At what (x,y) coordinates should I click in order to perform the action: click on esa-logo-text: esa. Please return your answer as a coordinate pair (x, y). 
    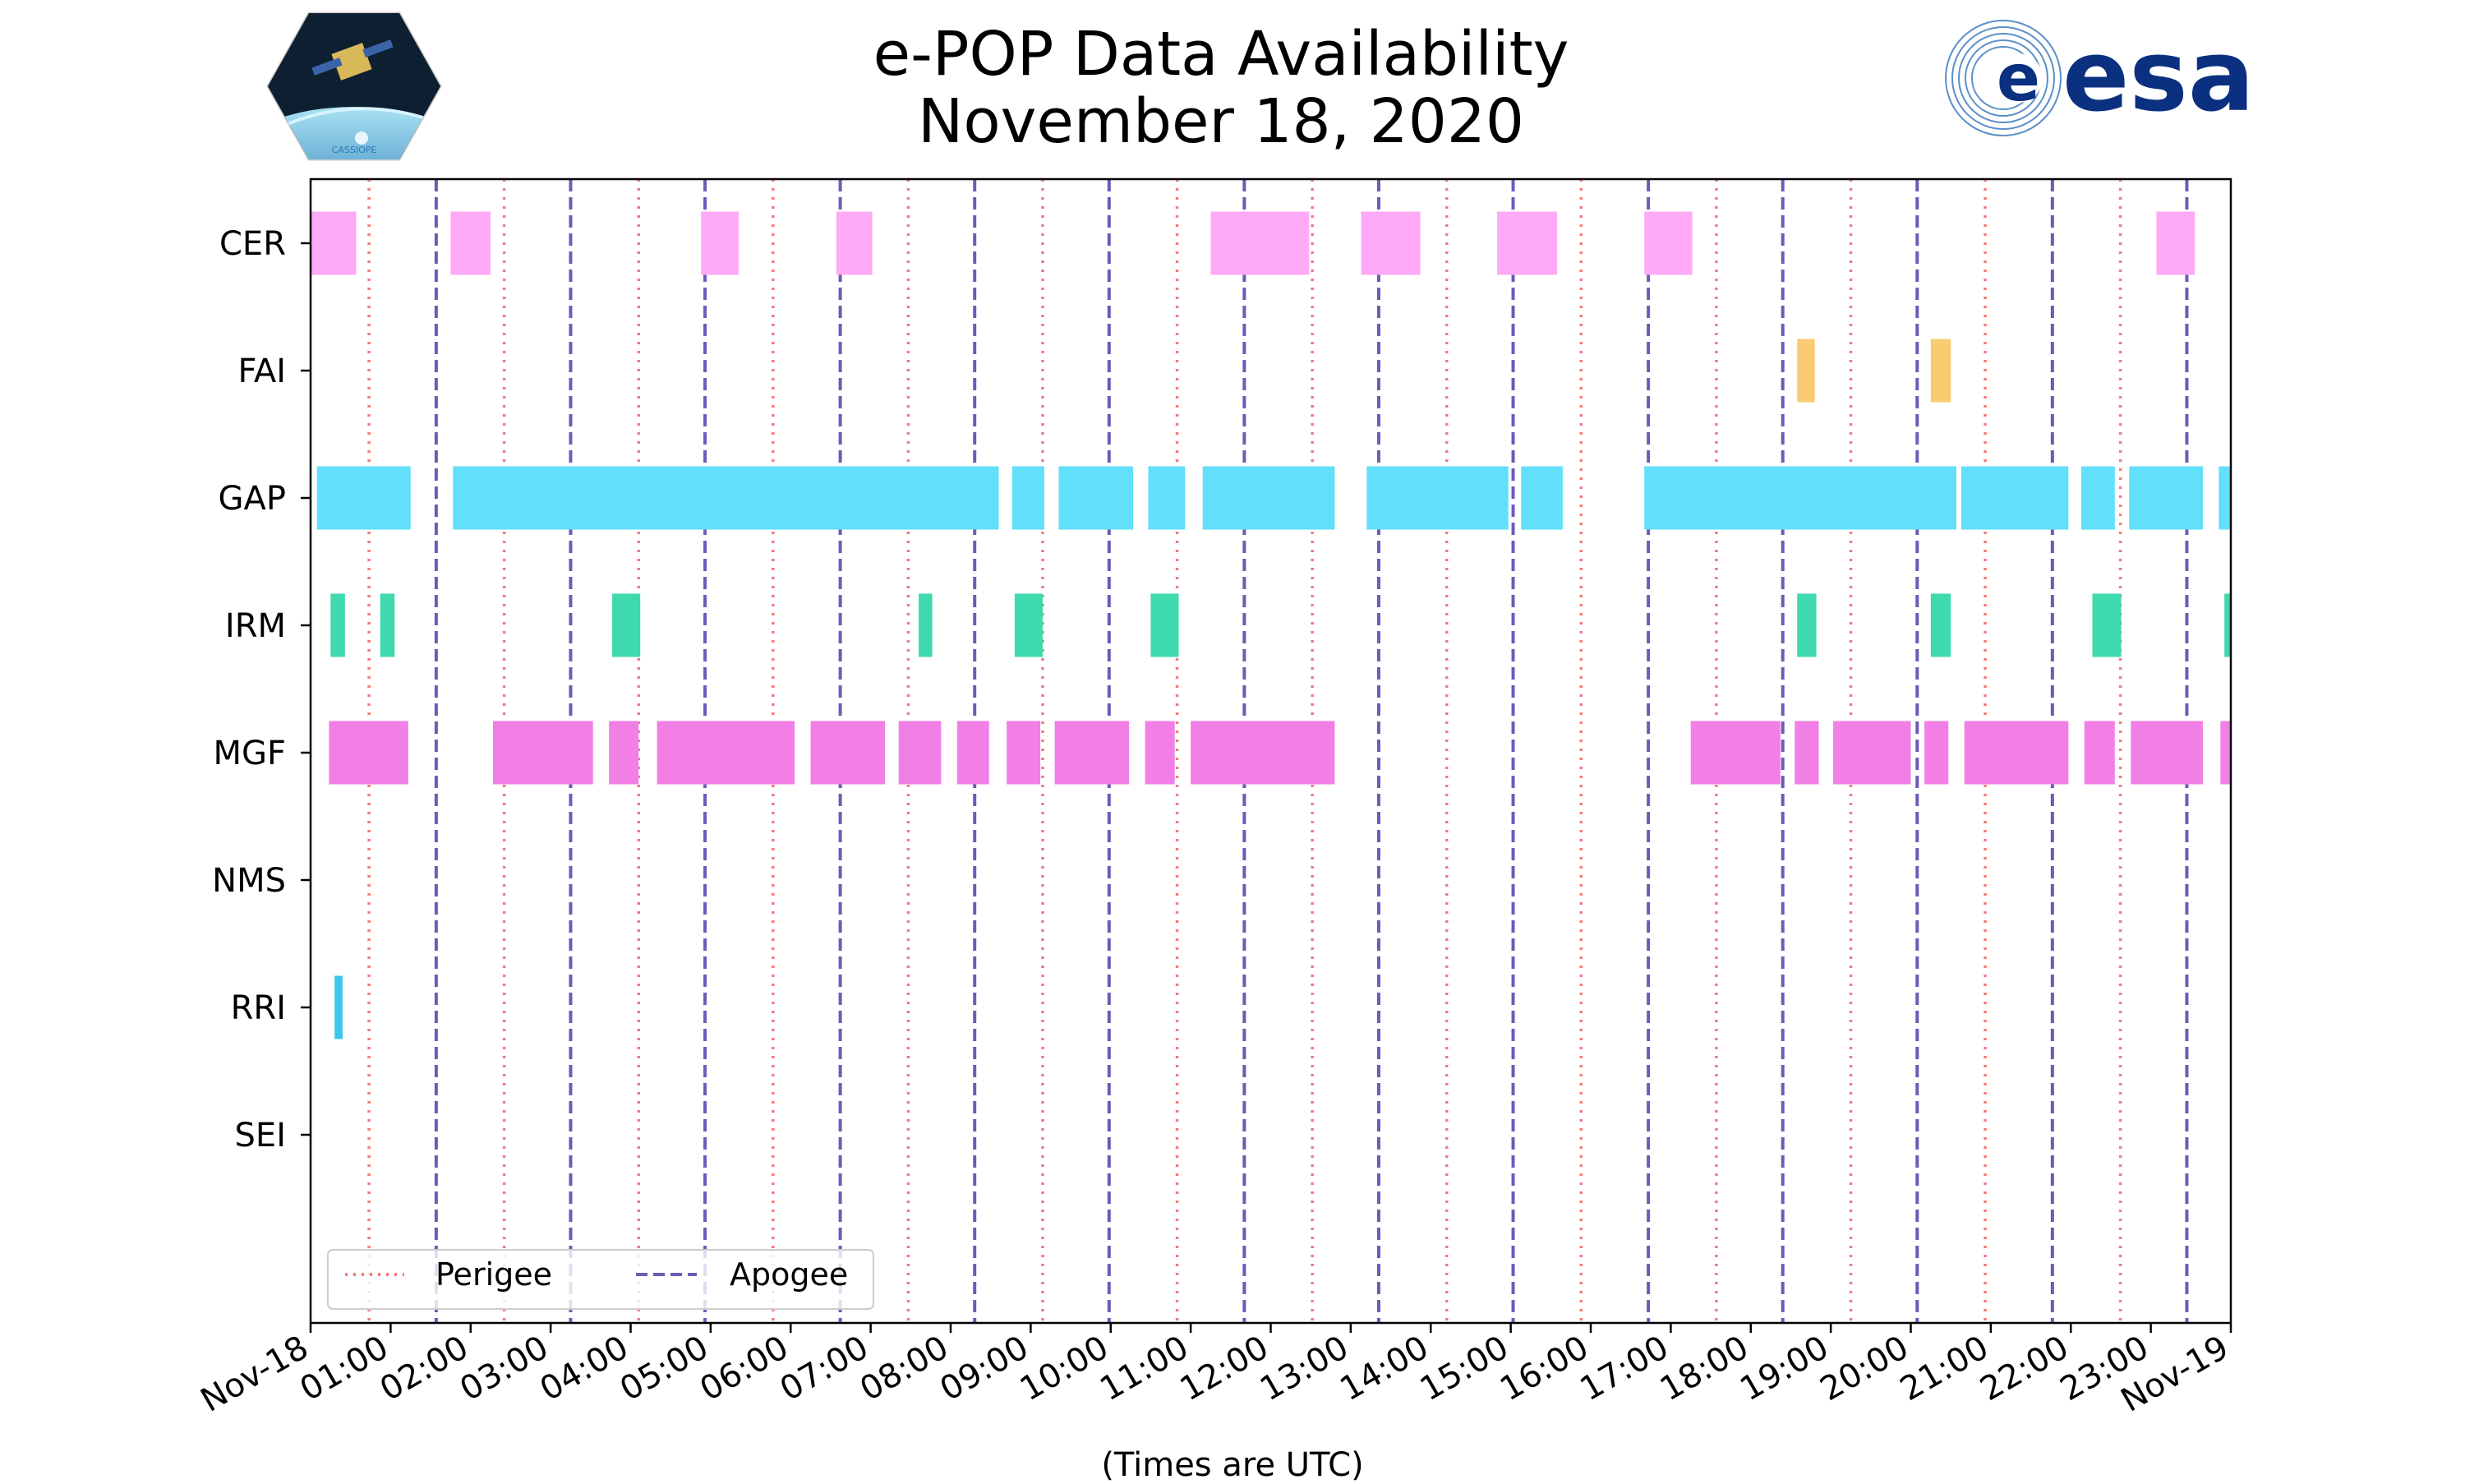
    Looking at the image, I should click on (2158, 77).